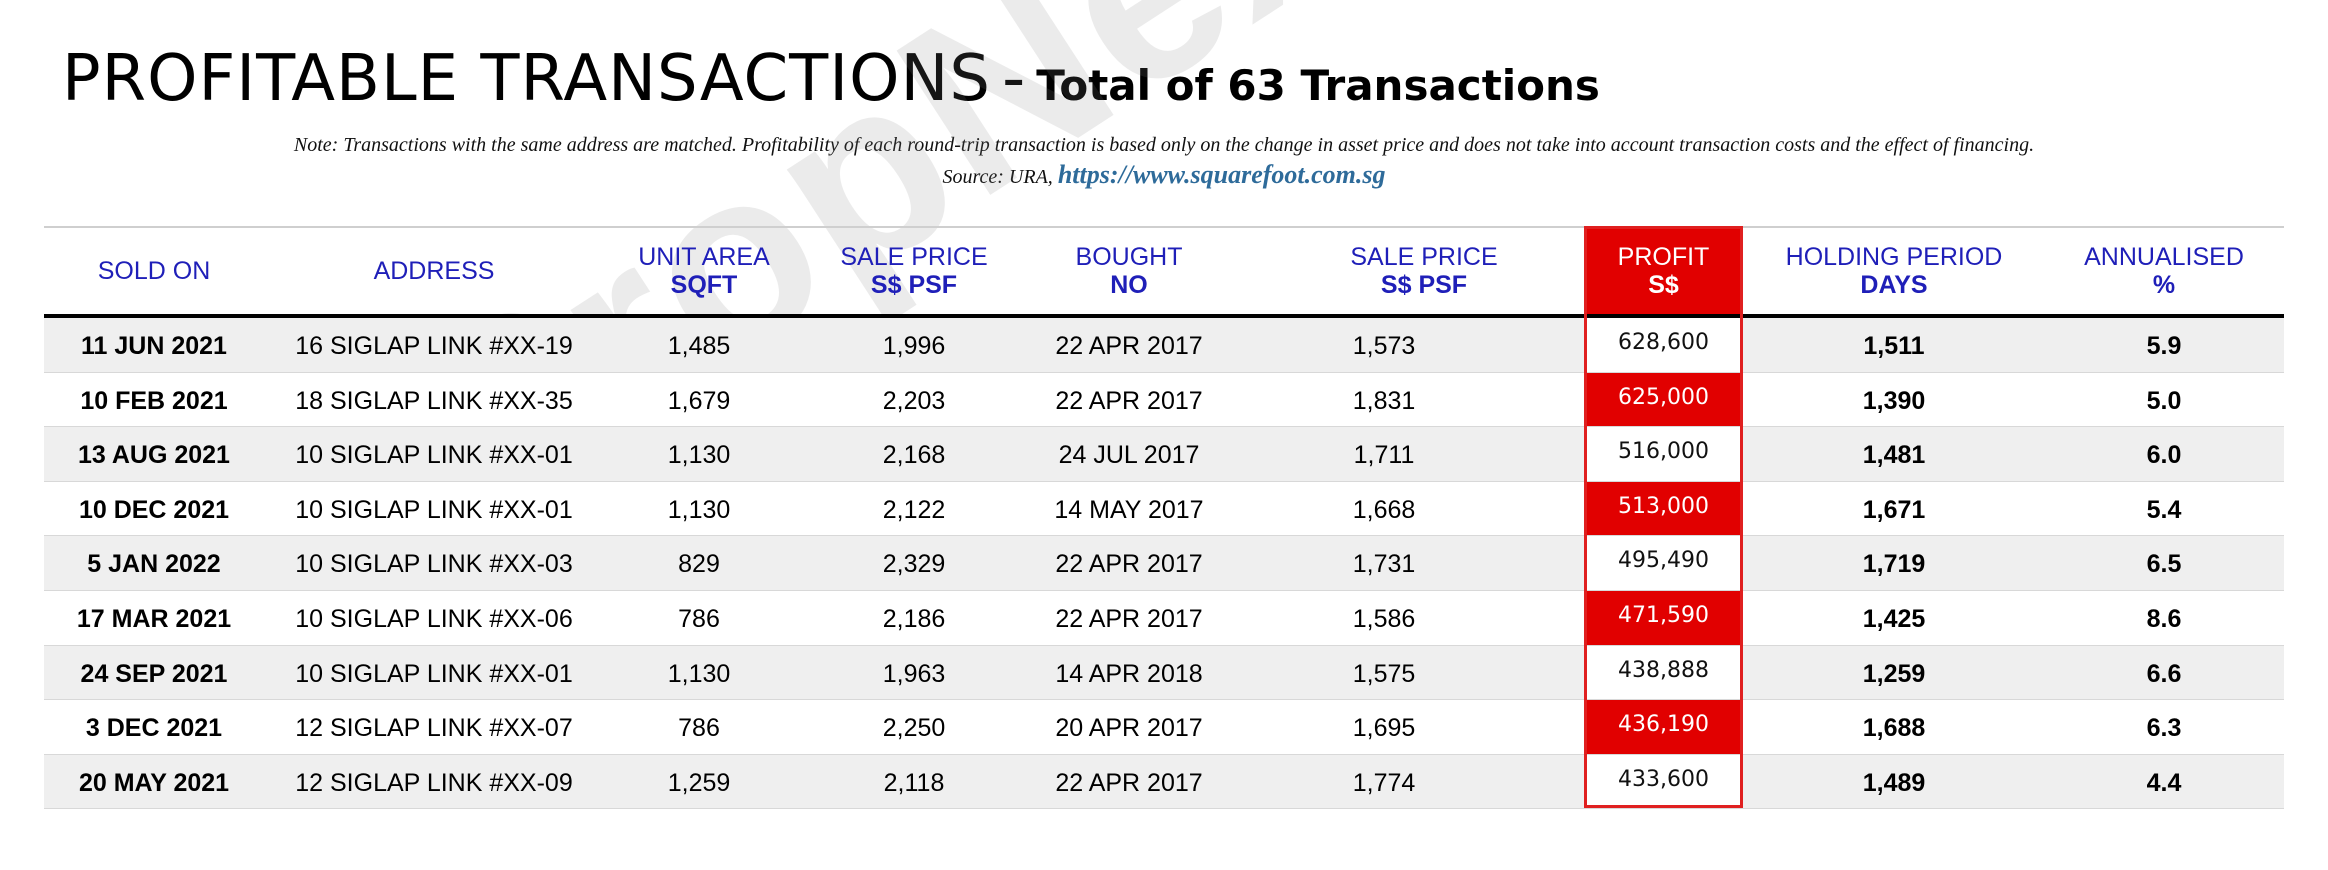  I want to click on cell-address: 12 SIGLAP LINK #XX-09, so click(434, 782).